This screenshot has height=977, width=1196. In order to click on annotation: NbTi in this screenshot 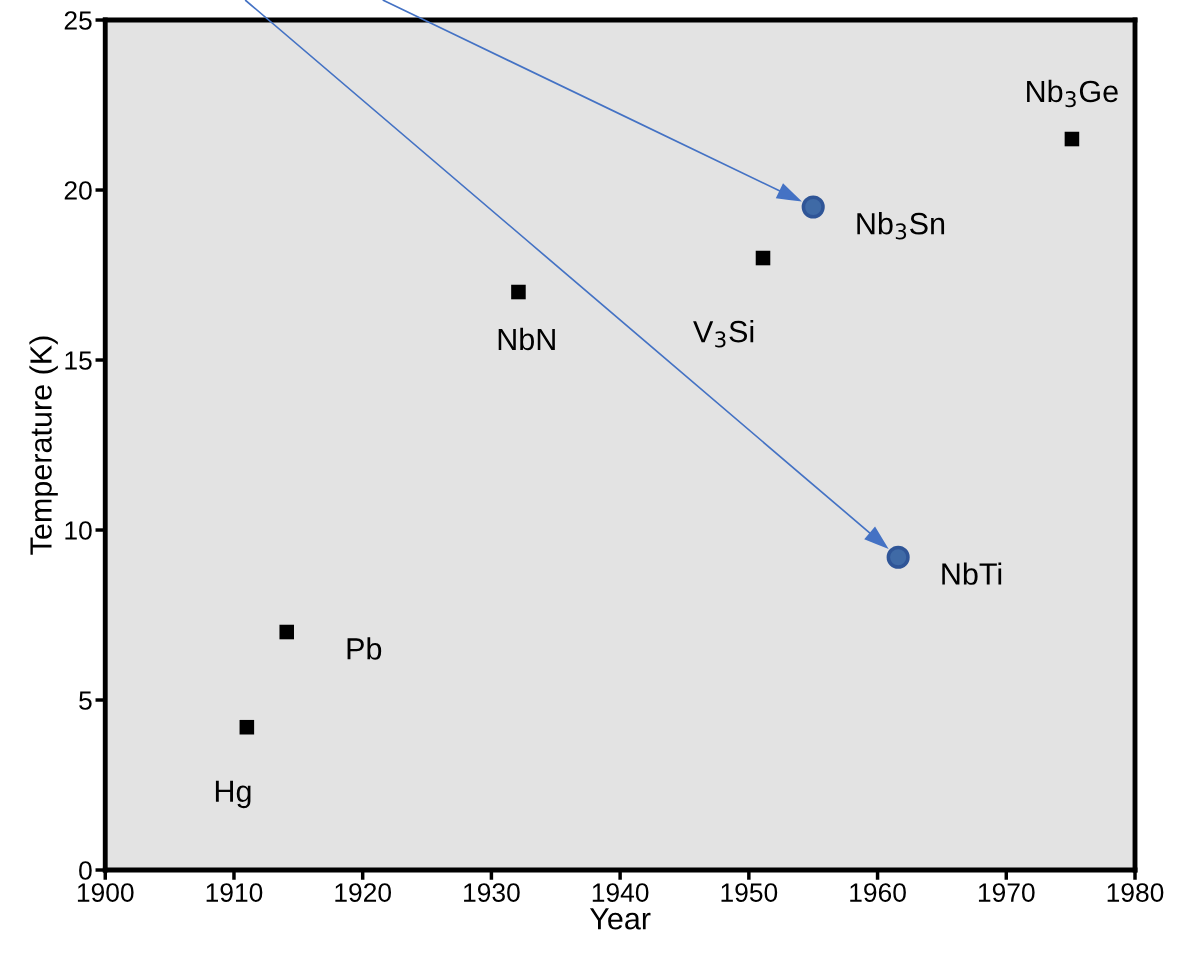, I will do `click(972, 573)`.